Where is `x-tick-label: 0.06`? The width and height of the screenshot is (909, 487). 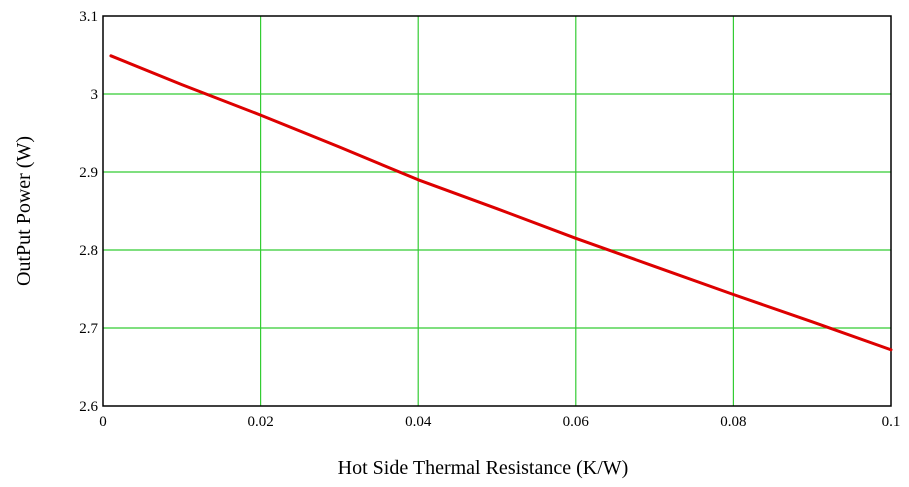 x-tick-label: 0.06 is located at coordinates (576, 422).